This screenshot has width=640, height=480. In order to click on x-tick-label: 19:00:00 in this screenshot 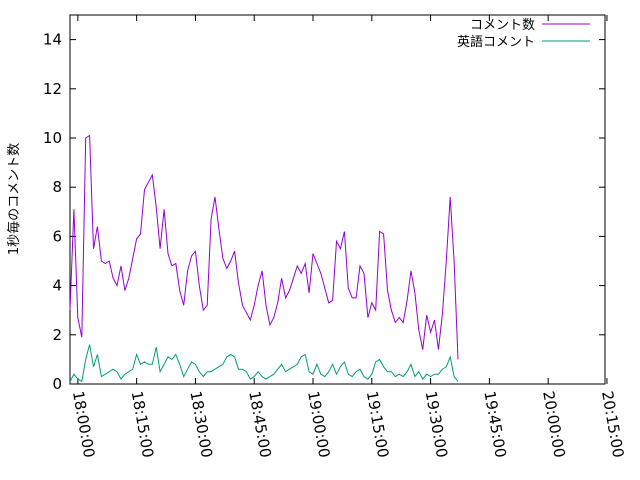, I will do `click(318, 424)`.